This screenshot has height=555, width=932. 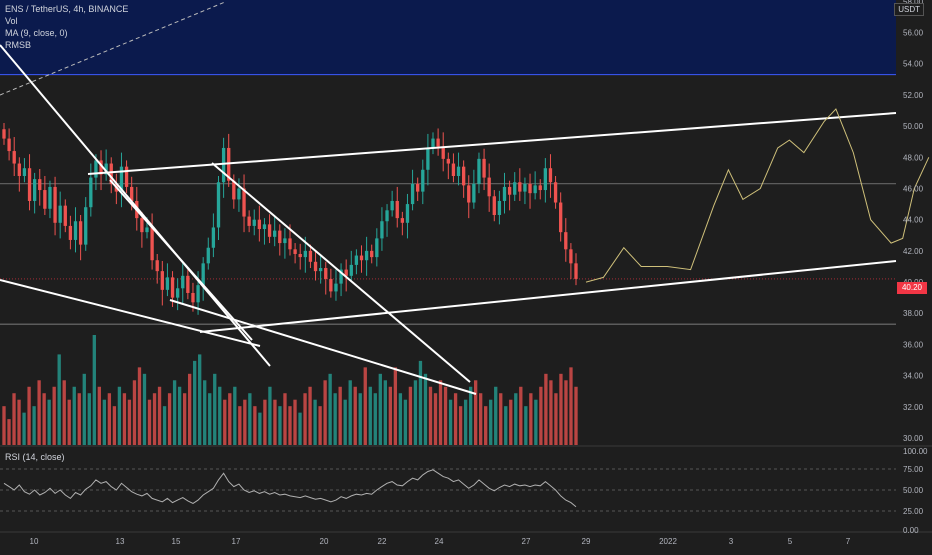 I want to click on time-axis-label: 20, so click(x=324, y=541).